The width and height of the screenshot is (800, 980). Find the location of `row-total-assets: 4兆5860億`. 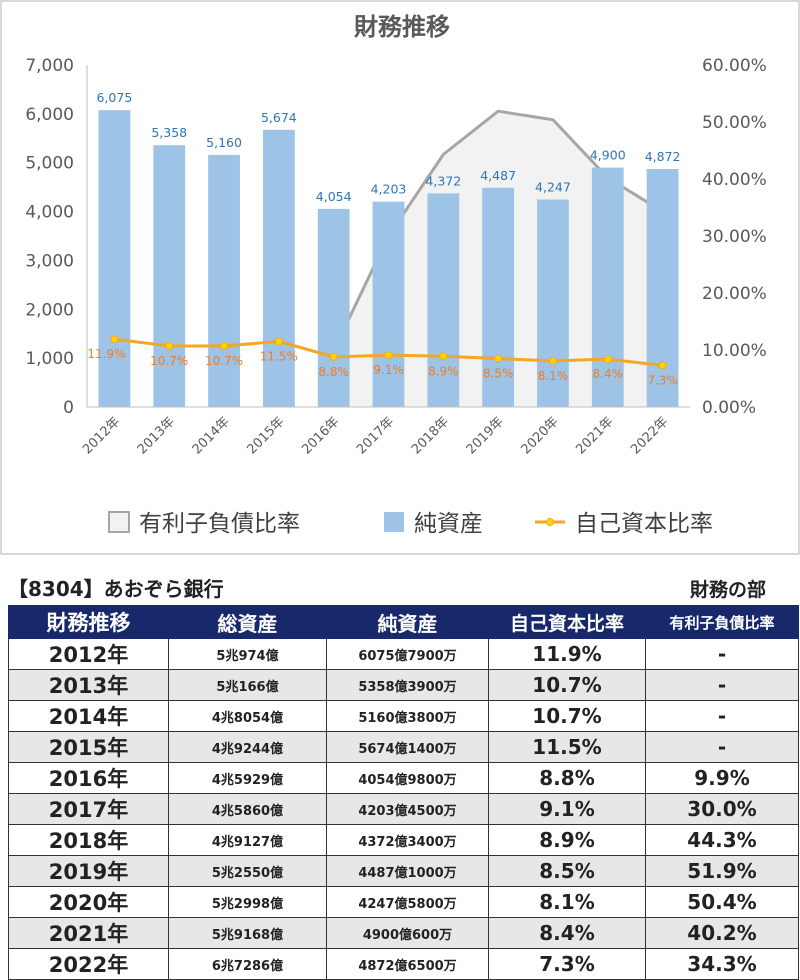

row-total-assets: 4兆5860億 is located at coordinates (247, 809).